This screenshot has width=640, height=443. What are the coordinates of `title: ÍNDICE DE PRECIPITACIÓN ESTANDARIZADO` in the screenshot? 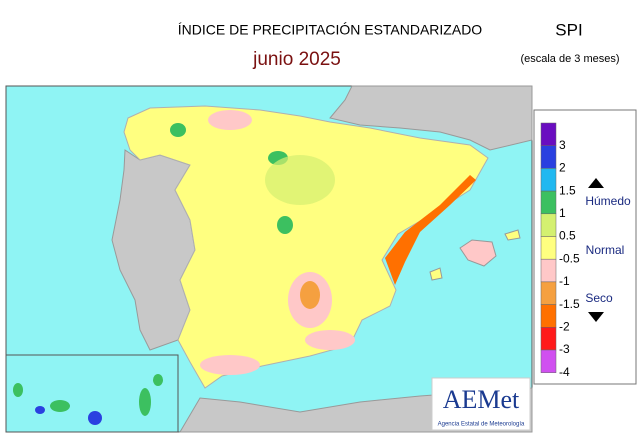 It's located at (330, 30).